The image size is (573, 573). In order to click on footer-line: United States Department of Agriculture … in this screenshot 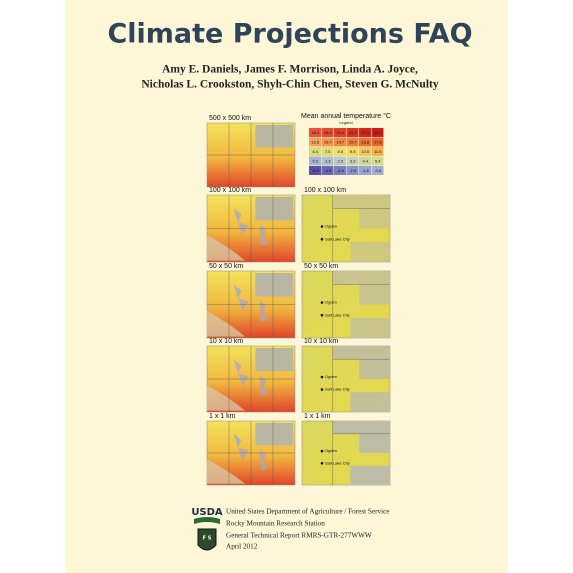, I will do `click(307, 512)`.